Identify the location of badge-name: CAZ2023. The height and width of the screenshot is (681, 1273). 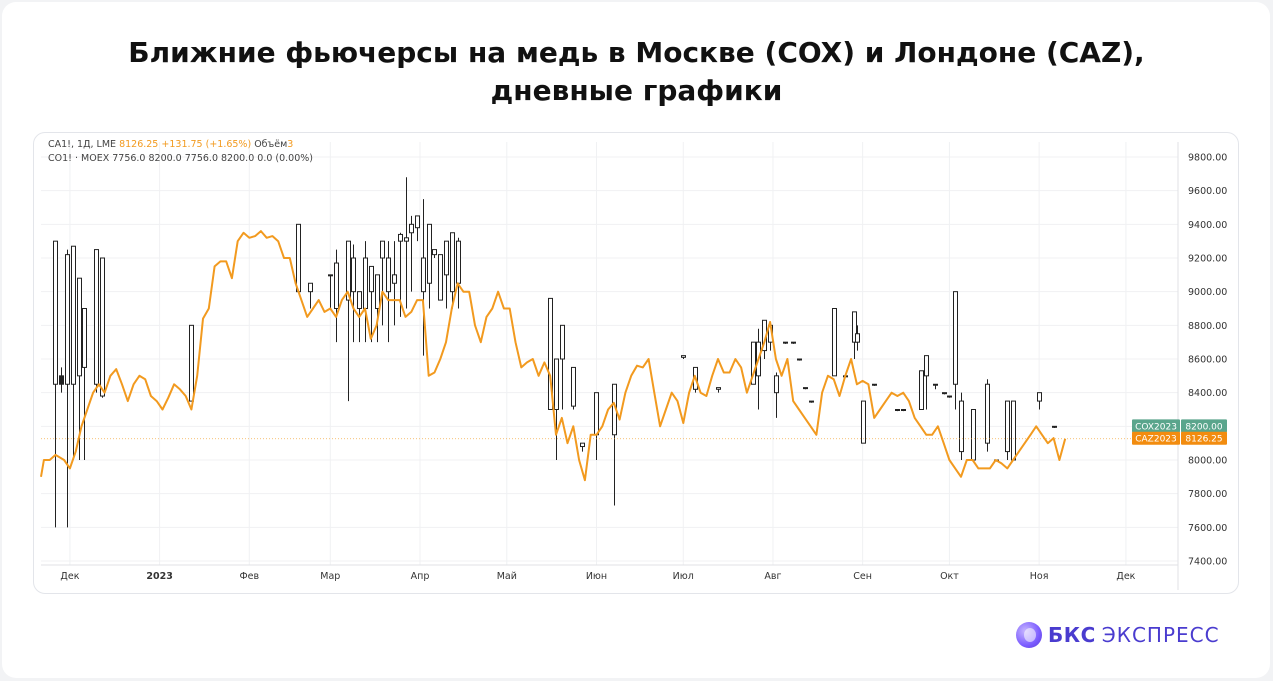
(1156, 440).